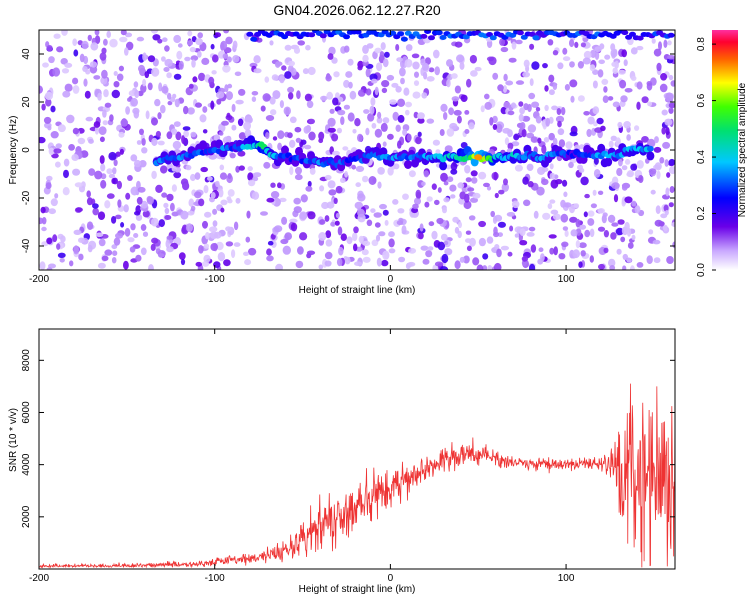  I want to click on colorbar-gradient, so click(725, 150).